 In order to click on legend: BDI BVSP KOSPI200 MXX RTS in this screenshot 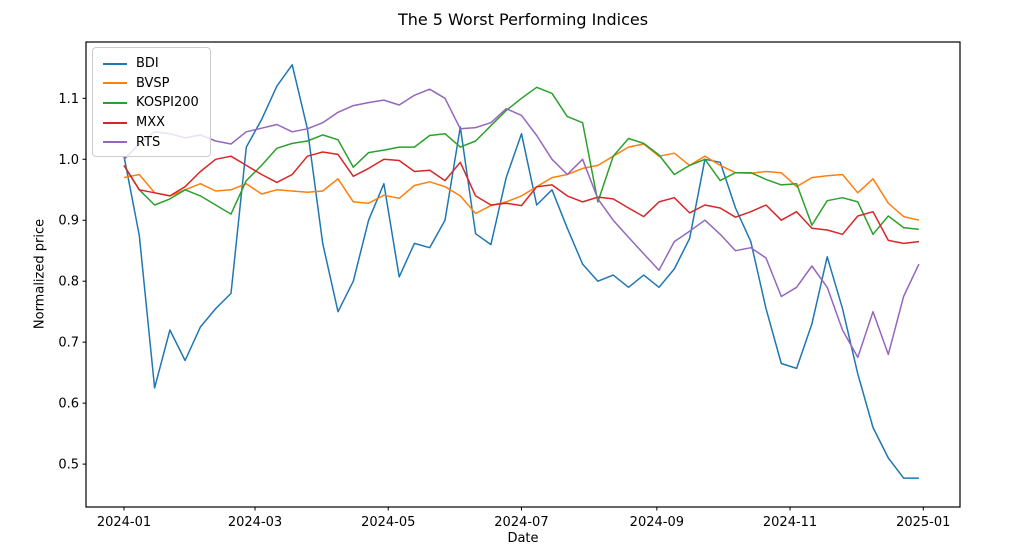, I will do `click(151, 102)`.